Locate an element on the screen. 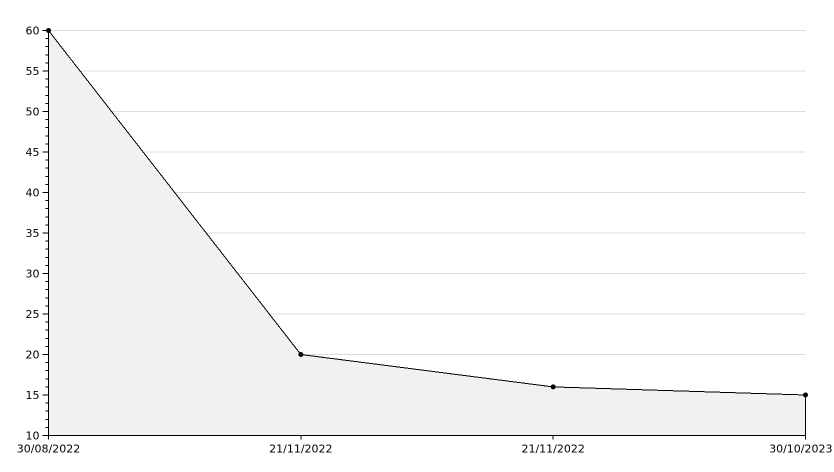 This screenshot has width=834, height=472. y-tick-label: 60 is located at coordinates (33, 31).